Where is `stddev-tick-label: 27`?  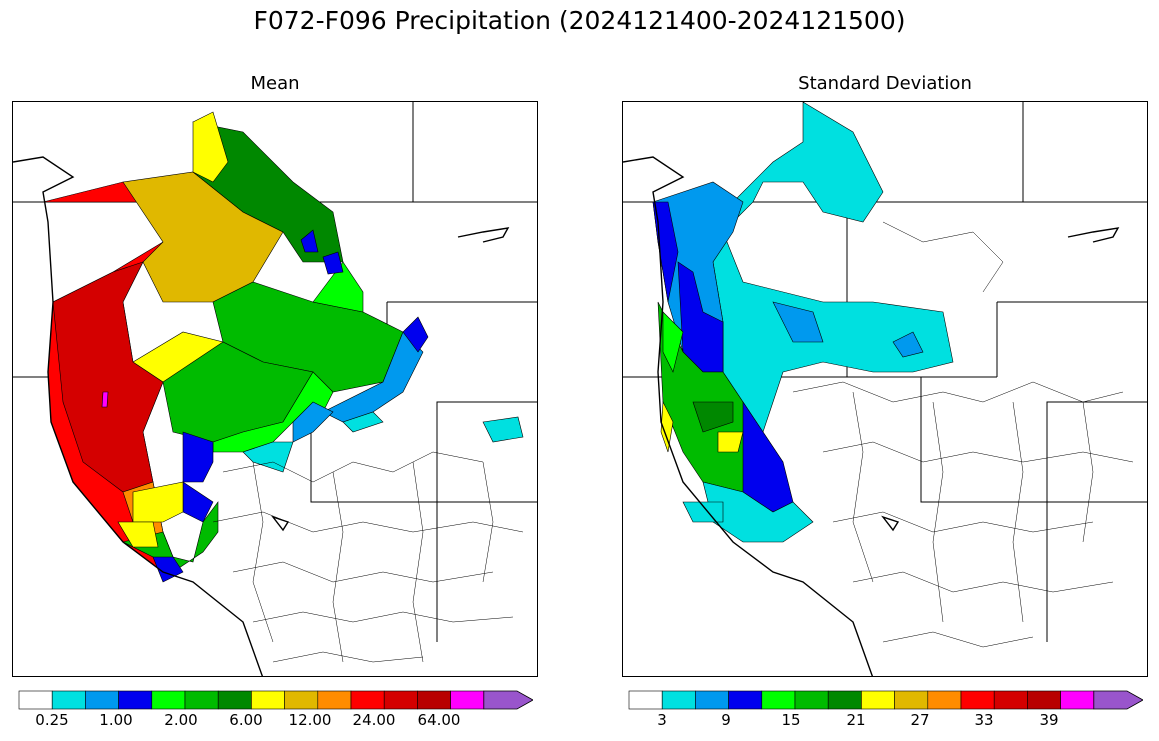
stddev-tick-label: 27 is located at coordinates (920, 720).